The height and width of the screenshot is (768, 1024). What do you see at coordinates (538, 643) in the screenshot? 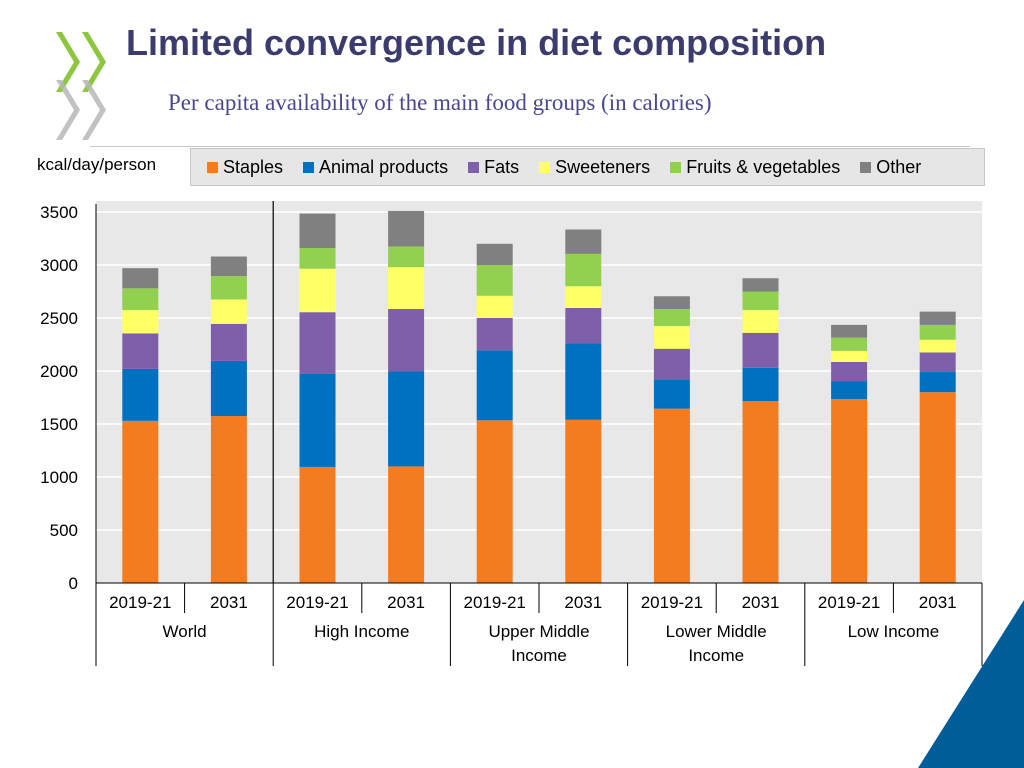
I see `group-label: Upper Middle Income` at bounding box center [538, 643].